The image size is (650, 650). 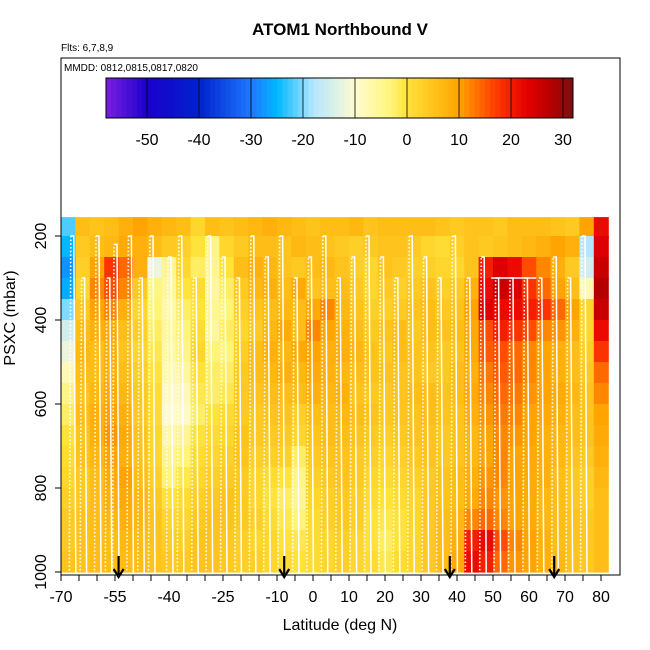 I want to click on flight-markers, so click(x=336, y=568).